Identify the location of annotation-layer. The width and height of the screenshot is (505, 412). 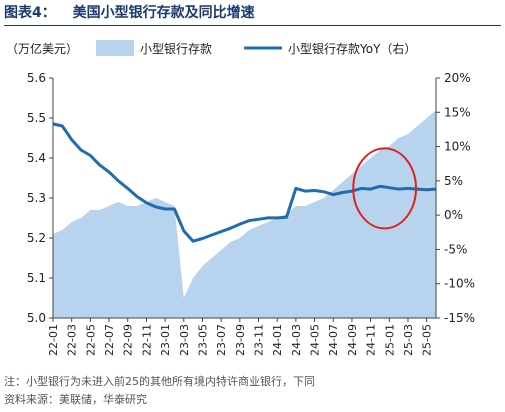
(384, 188).